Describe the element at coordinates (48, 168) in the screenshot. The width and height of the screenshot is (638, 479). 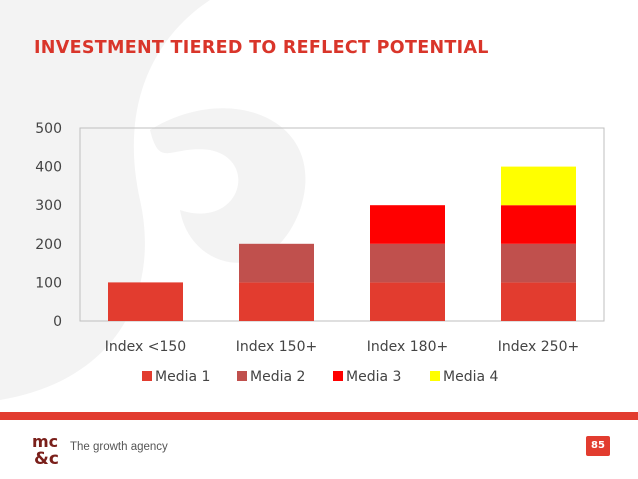
I see `y-tick-label-4: 400` at that location.